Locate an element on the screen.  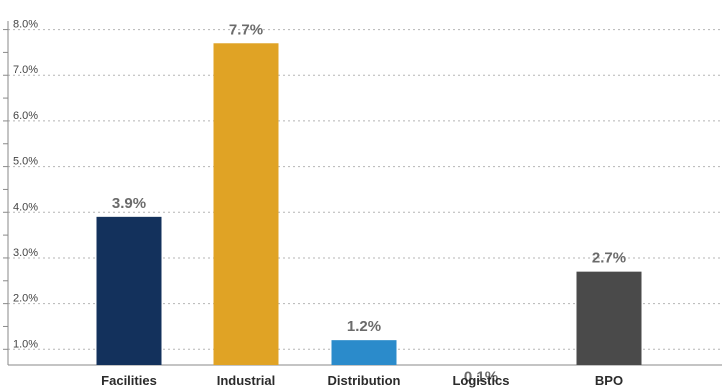
y-tick-label: 5.0% is located at coordinates (25, 162).